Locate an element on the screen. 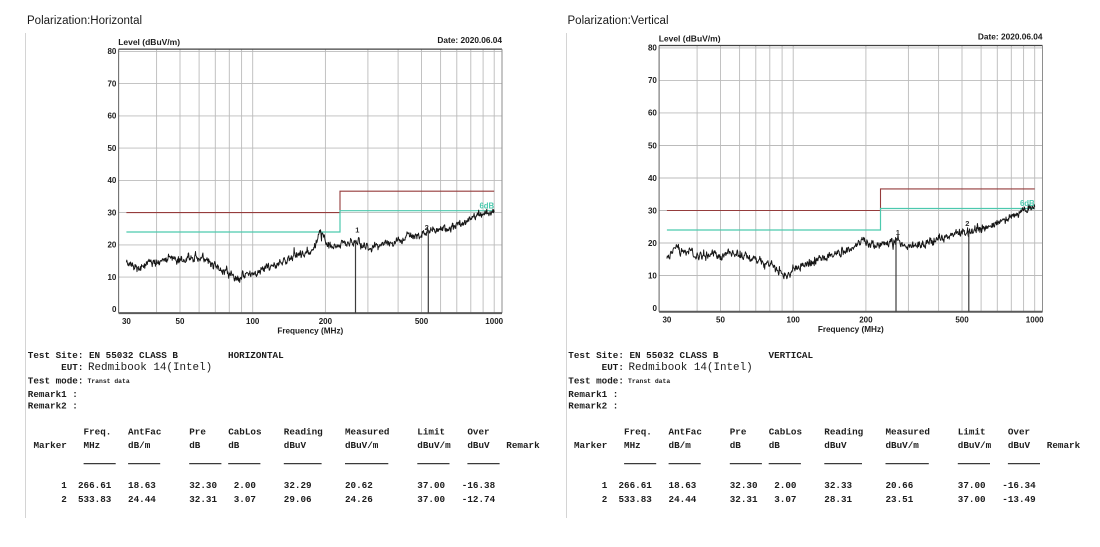 This screenshot has height=547, width=1100. svg-text: 266.61 is located at coordinates (636, 485).